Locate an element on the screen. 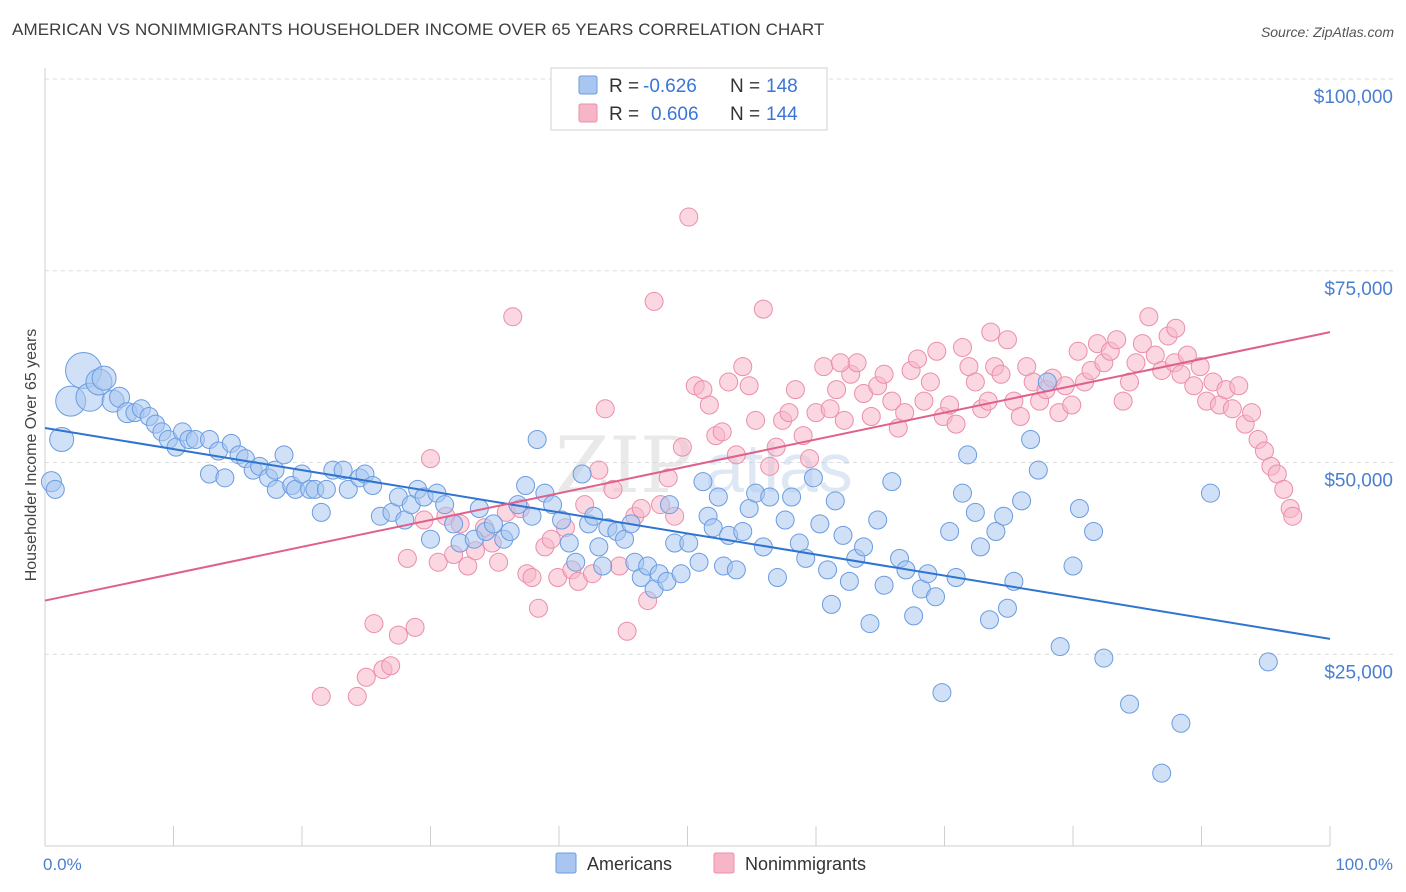  legend-r-label-2: R = is located at coordinates (624, 114).